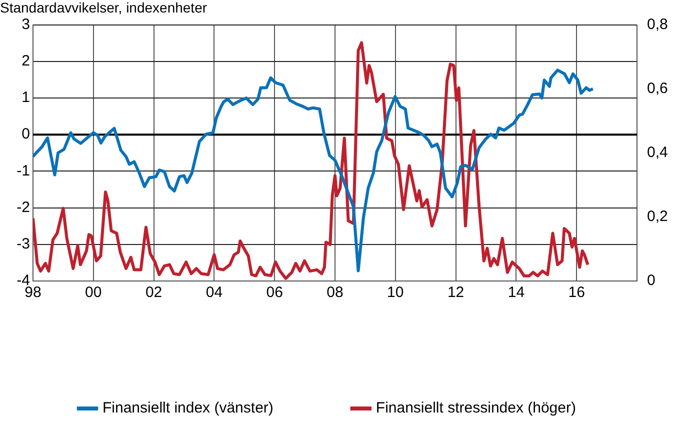 The height and width of the screenshot is (430, 678). I want to click on x-tick-label: 14, so click(516, 293).